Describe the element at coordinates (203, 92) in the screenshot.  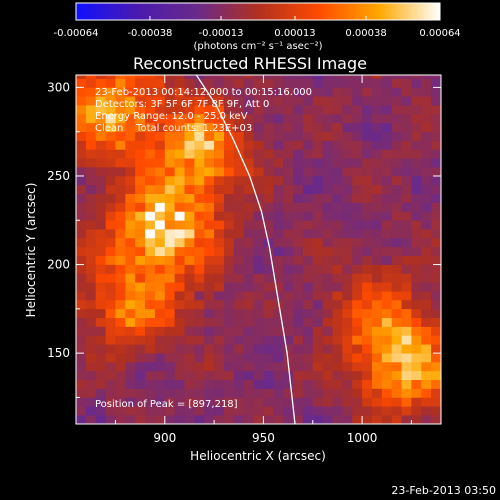
I see `annotation-time-range: 23-Feb-2013 00:14:12.000 to 00:15:16.000` at that location.